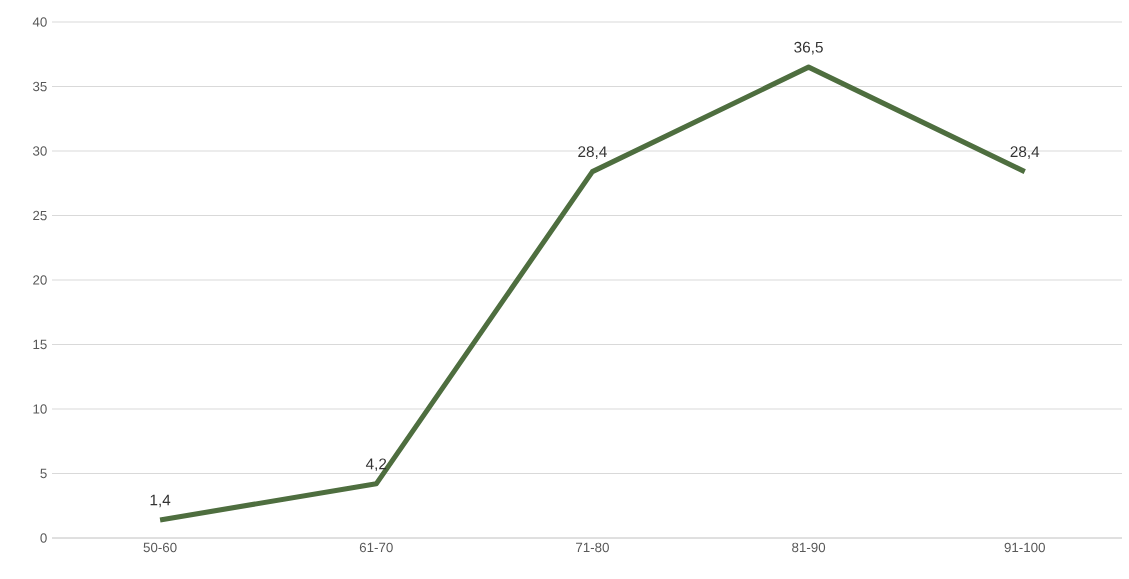  Describe the element at coordinates (43, 473) in the screenshot. I see `y-tick-label: 5` at that location.